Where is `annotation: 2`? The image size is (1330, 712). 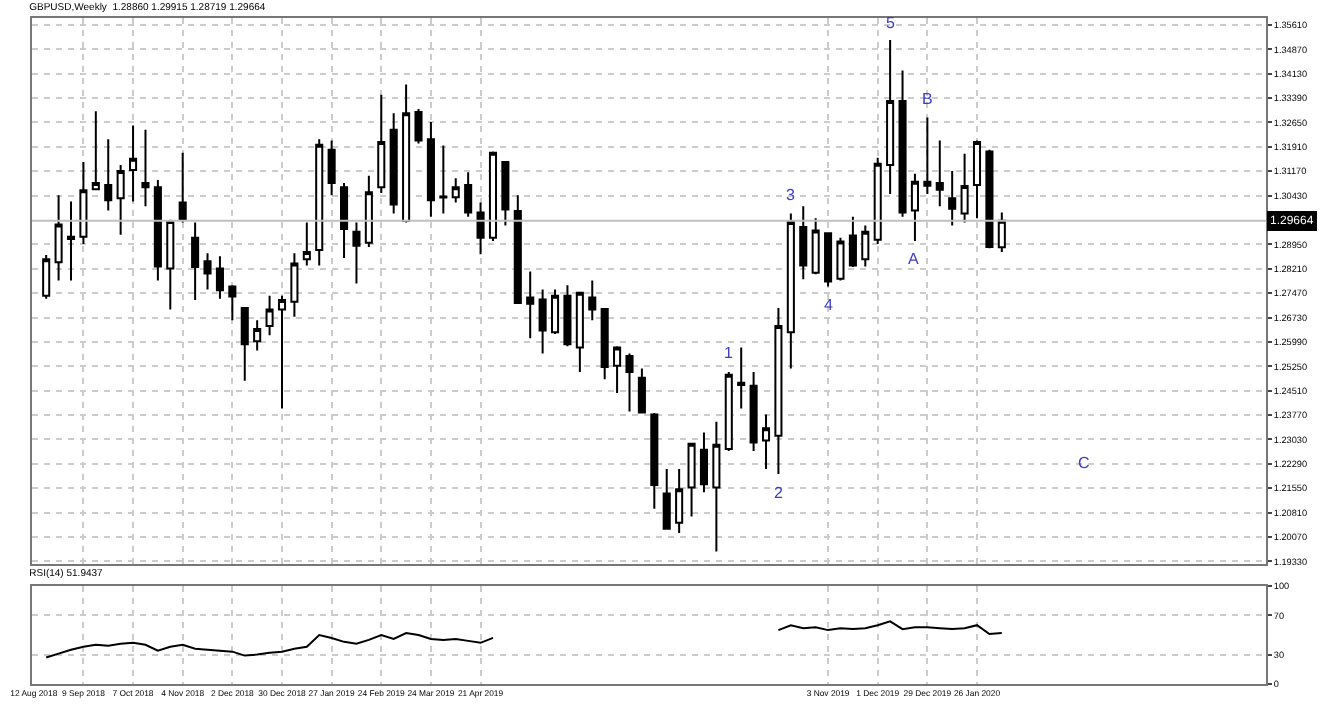 annotation: 2 is located at coordinates (779, 493).